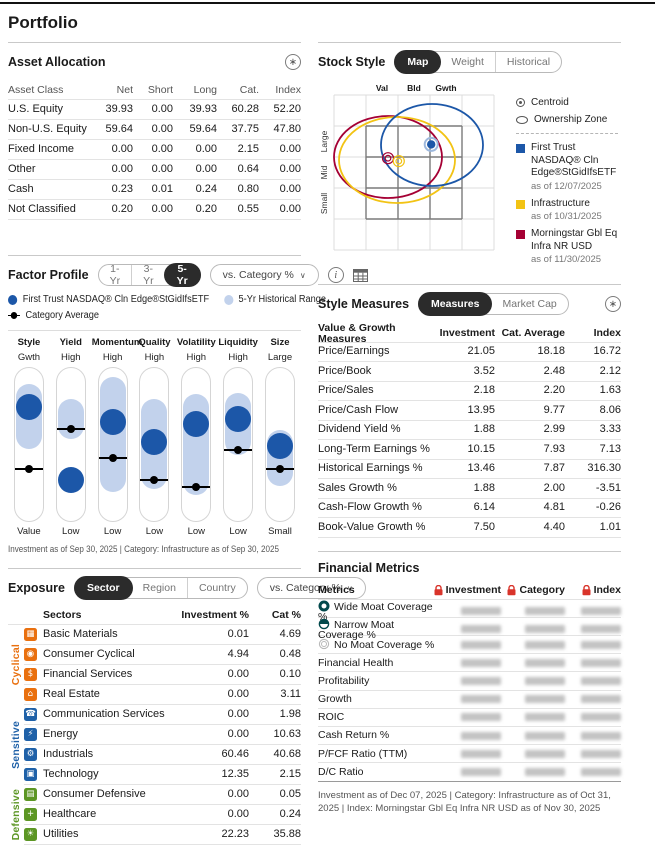  Describe the element at coordinates (360, 275) in the screenshot. I see `table-view-icon` at that location.